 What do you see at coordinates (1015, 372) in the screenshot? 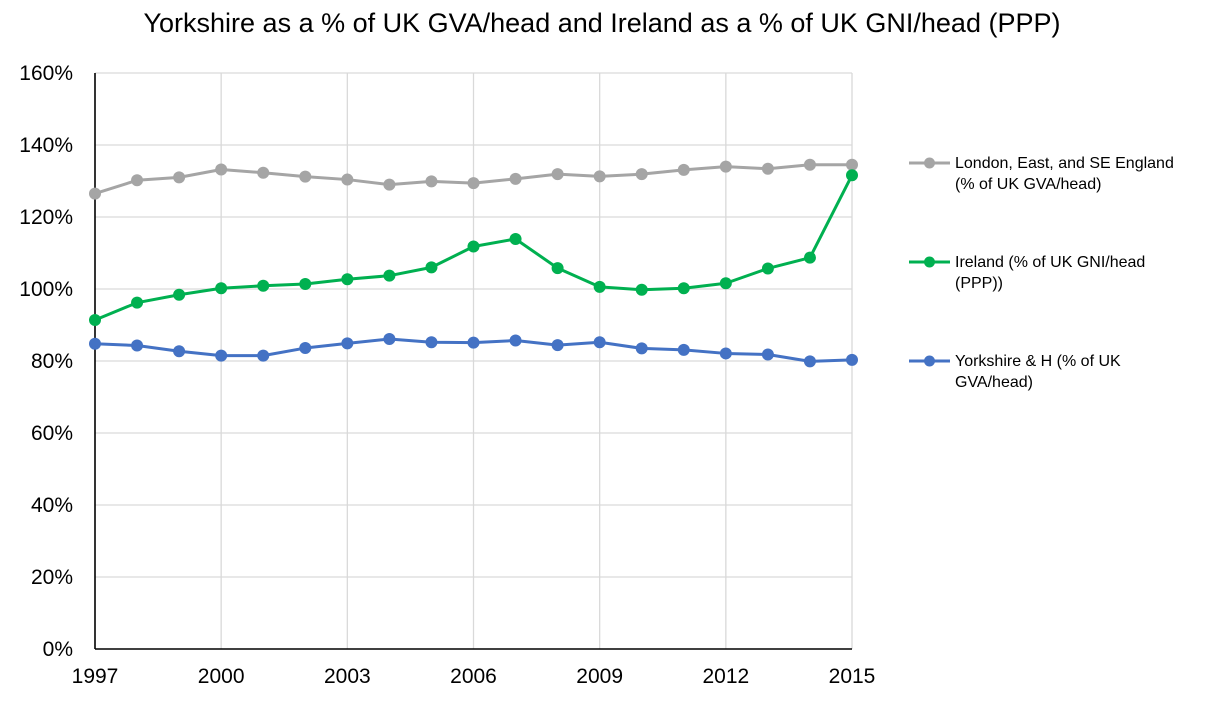
I see `legend-entry: Yorkshire & H (% of UK GVA/head)` at bounding box center [1015, 372].